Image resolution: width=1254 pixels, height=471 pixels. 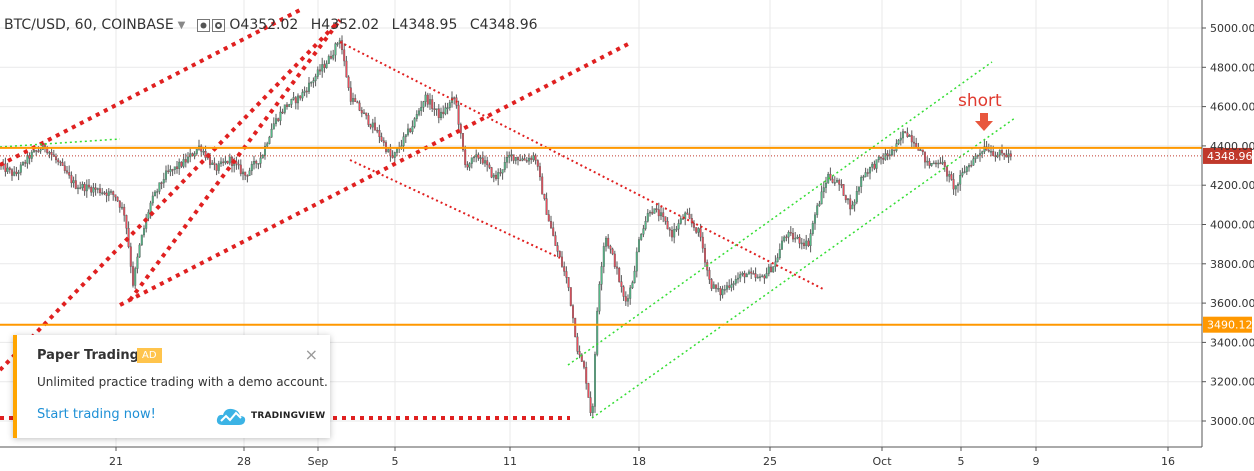 What do you see at coordinates (89, 25) in the screenshot?
I see `symbol-title: BTC/USD, 60, COINBASE` at bounding box center [89, 25].